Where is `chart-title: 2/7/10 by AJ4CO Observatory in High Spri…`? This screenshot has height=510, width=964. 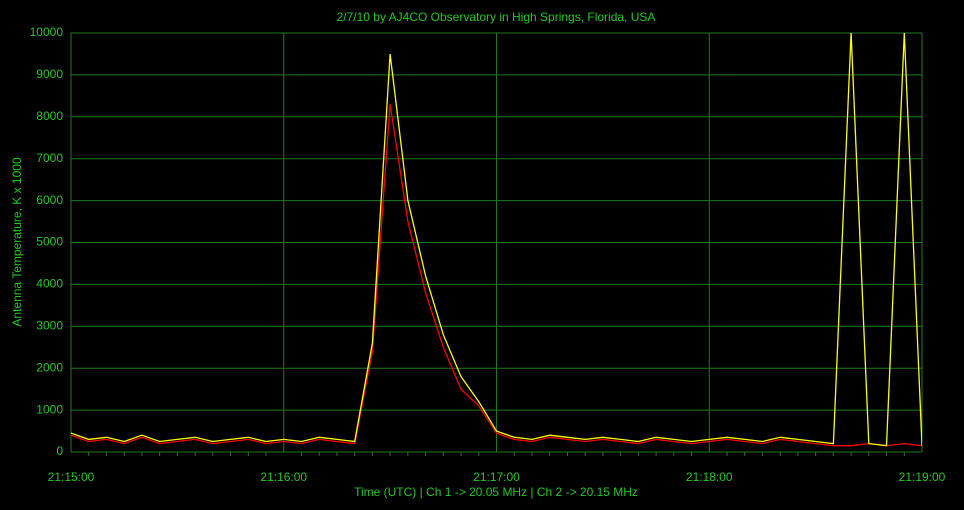
chart-title: 2/7/10 by AJ4CO Observatory in High Spri… is located at coordinates (496, 17).